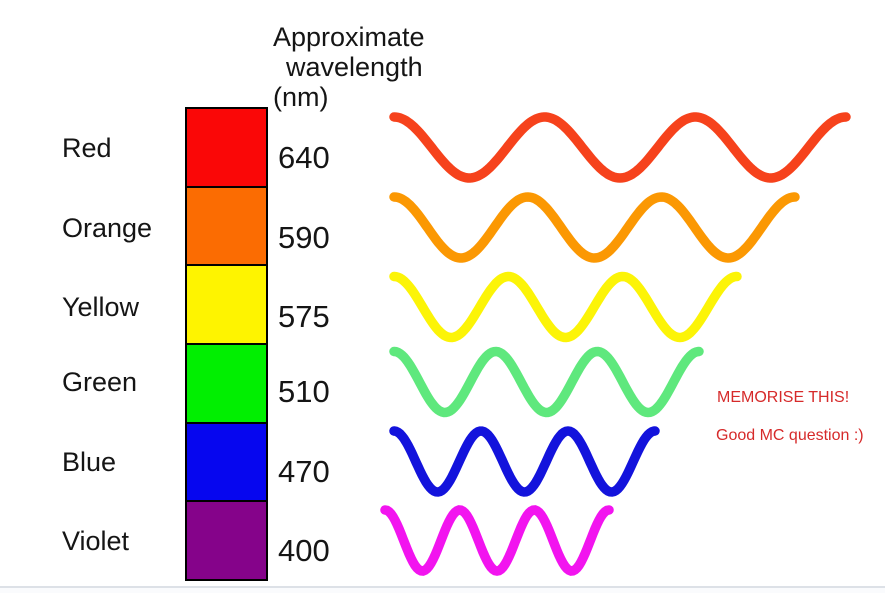 The height and width of the screenshot is (593, 885). I want to click on color-swatch-yellow, so click(226, 306).